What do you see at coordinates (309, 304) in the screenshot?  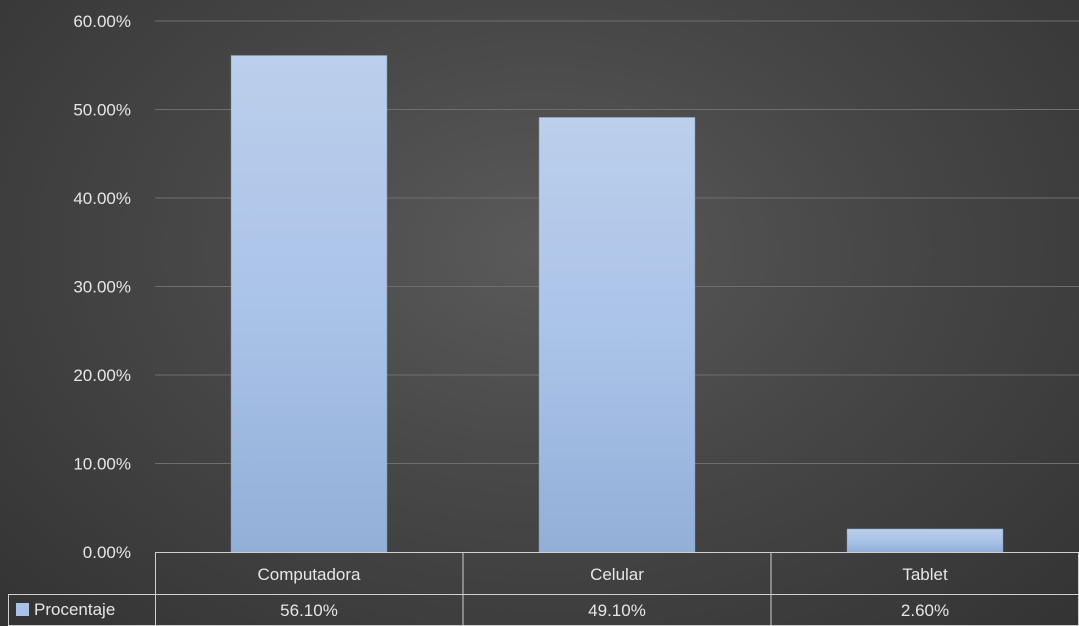 I see `bar-computadora` at bounding box center [309, 304].